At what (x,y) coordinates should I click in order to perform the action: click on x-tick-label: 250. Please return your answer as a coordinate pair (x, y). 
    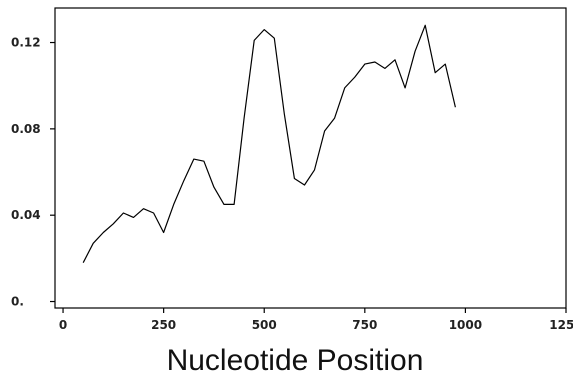
    Looking at the image, I should click on (163, 325).